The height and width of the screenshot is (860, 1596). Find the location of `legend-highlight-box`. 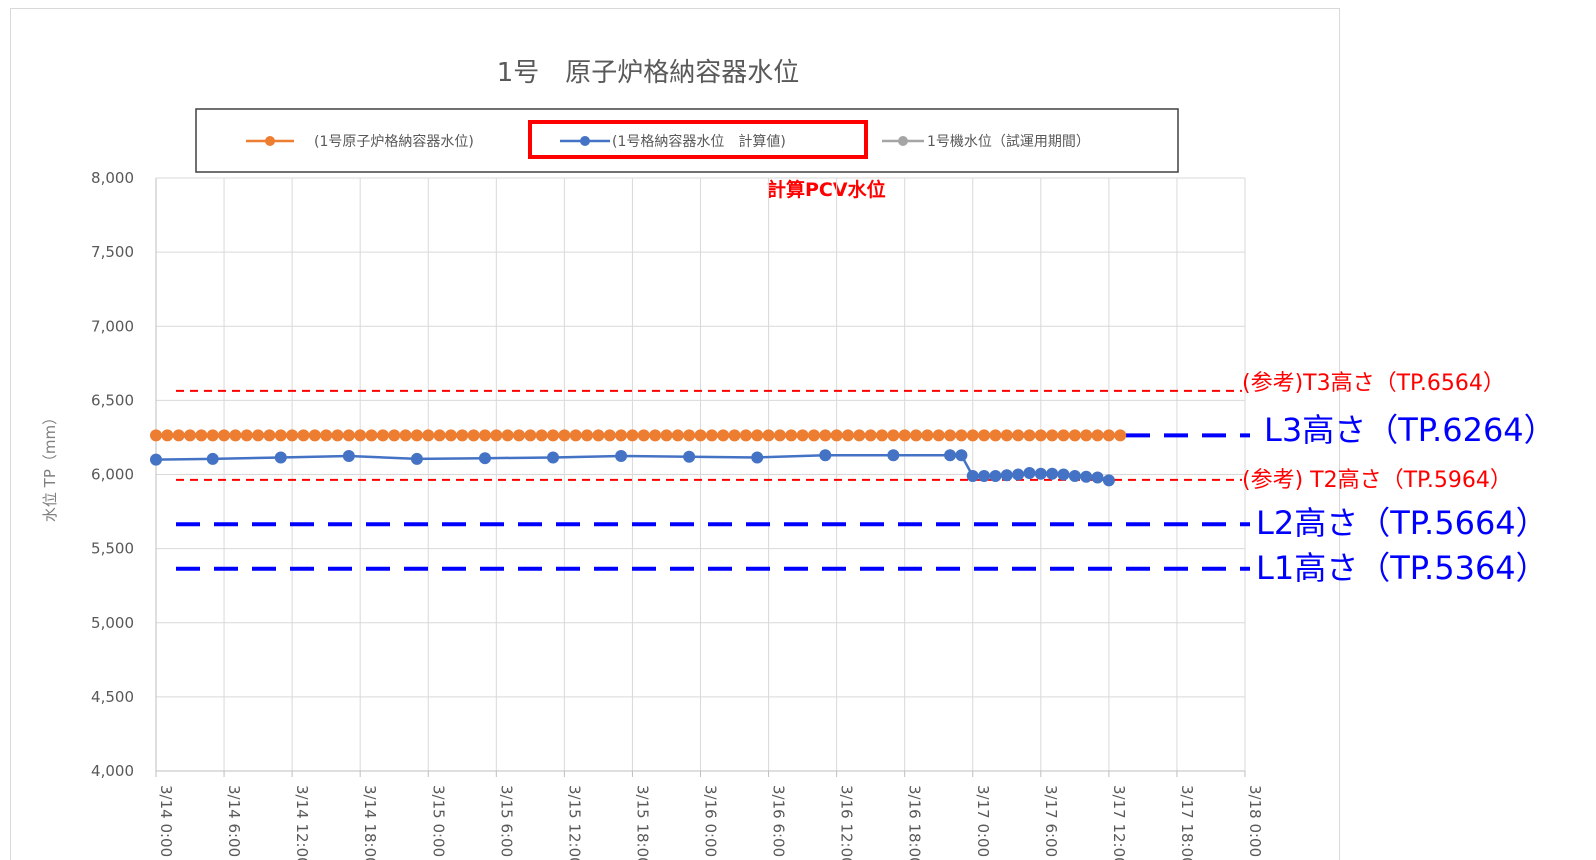

legend-highlight-box is located at coordinates (698, 139).